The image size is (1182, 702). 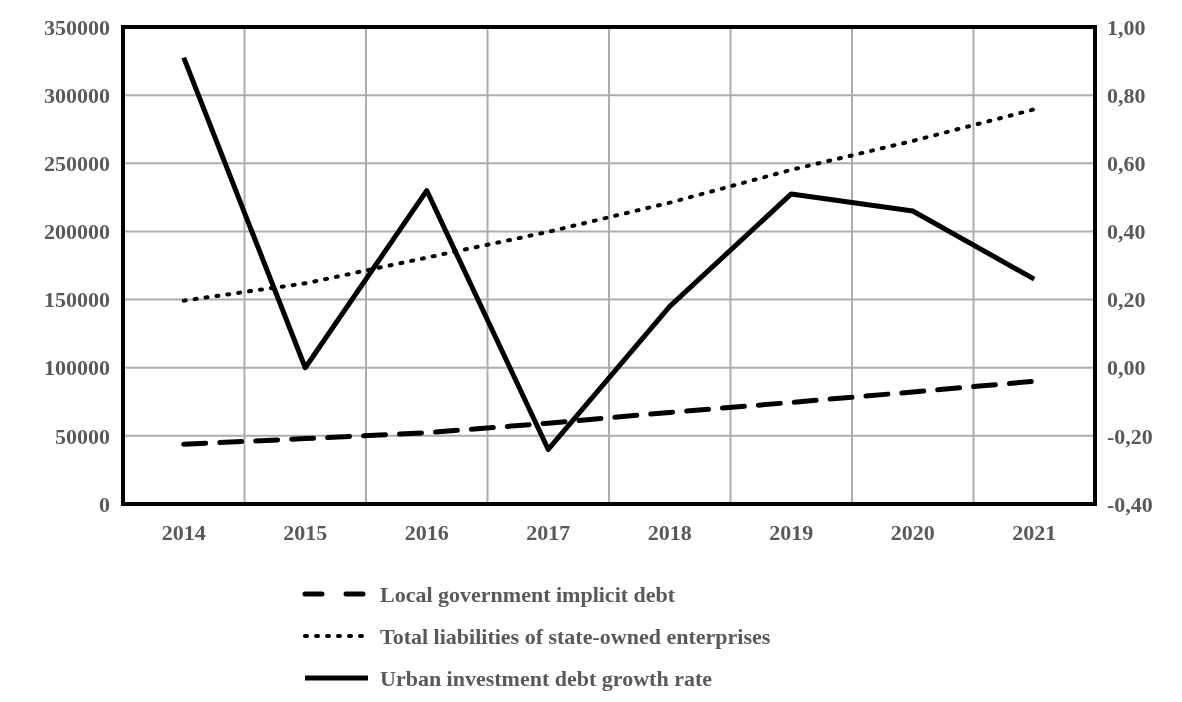 I want to click on y2-tick-label: 0,80, so click(x=1126, y=95).